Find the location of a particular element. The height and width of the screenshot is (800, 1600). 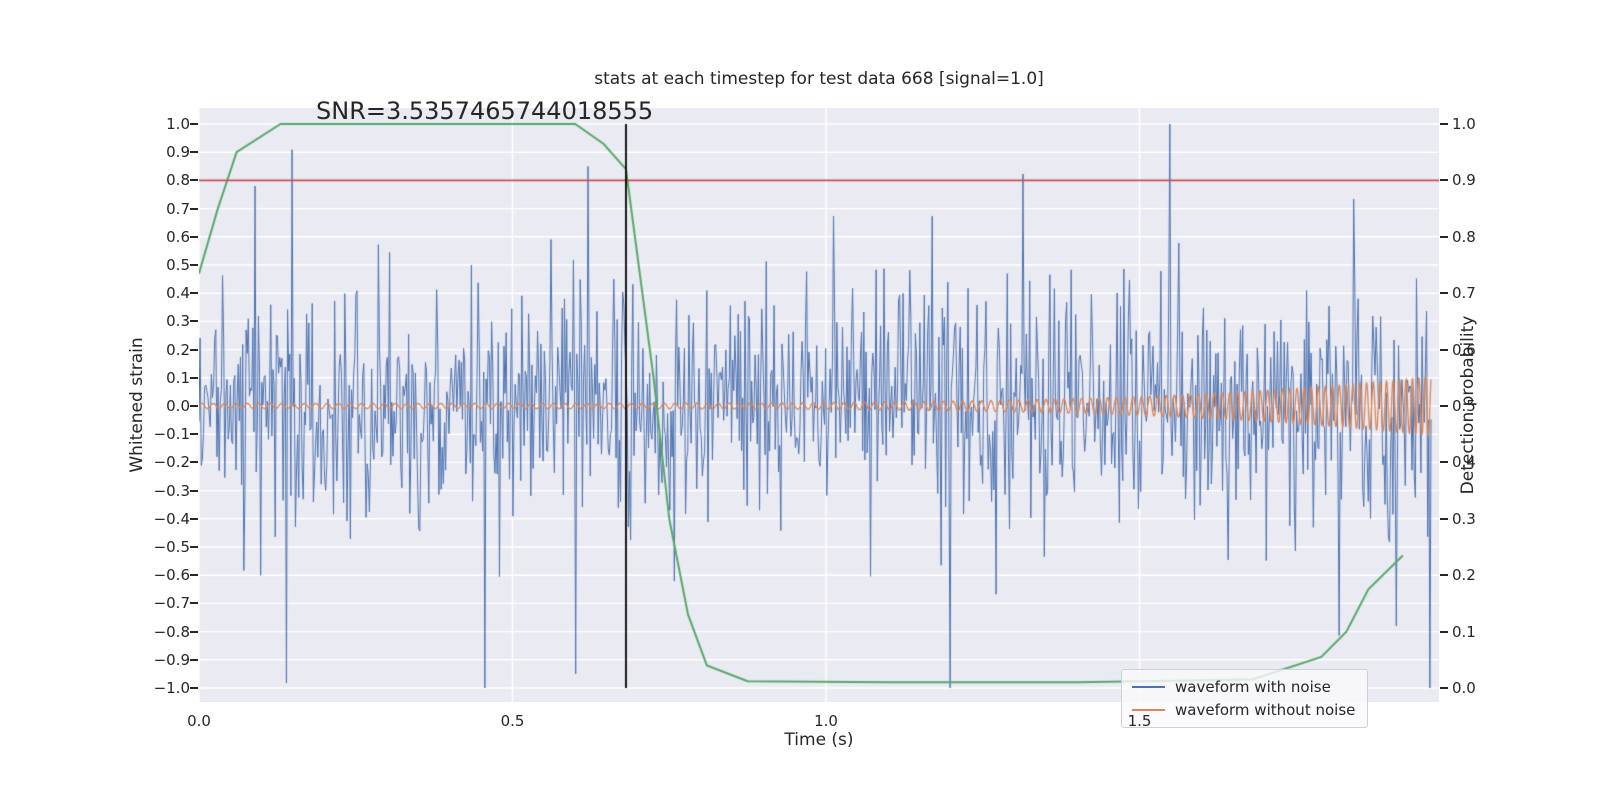

legend-label: waveform with noise is located at coordinates (1253, 686).